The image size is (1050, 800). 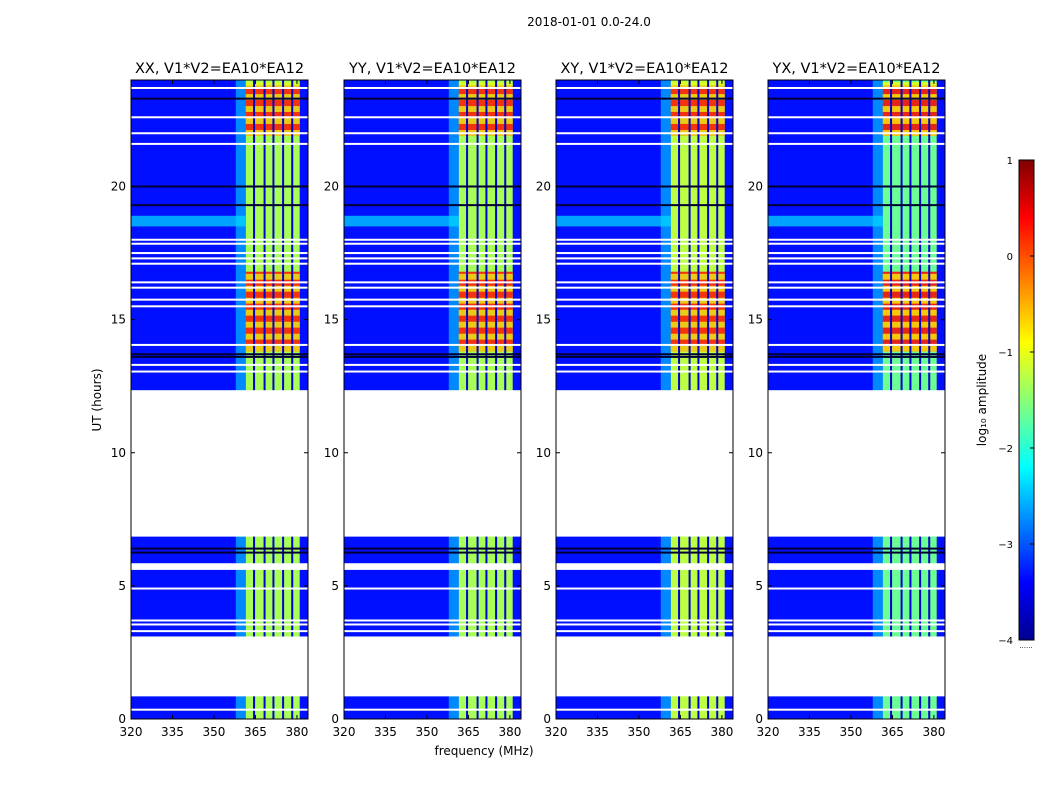 What do you see at coordinates (1016, 401) in the screenshot?
I see `colorbar-ticks: 1 0 −1 −2 −3 −4` at bounding box center [1016, 401].